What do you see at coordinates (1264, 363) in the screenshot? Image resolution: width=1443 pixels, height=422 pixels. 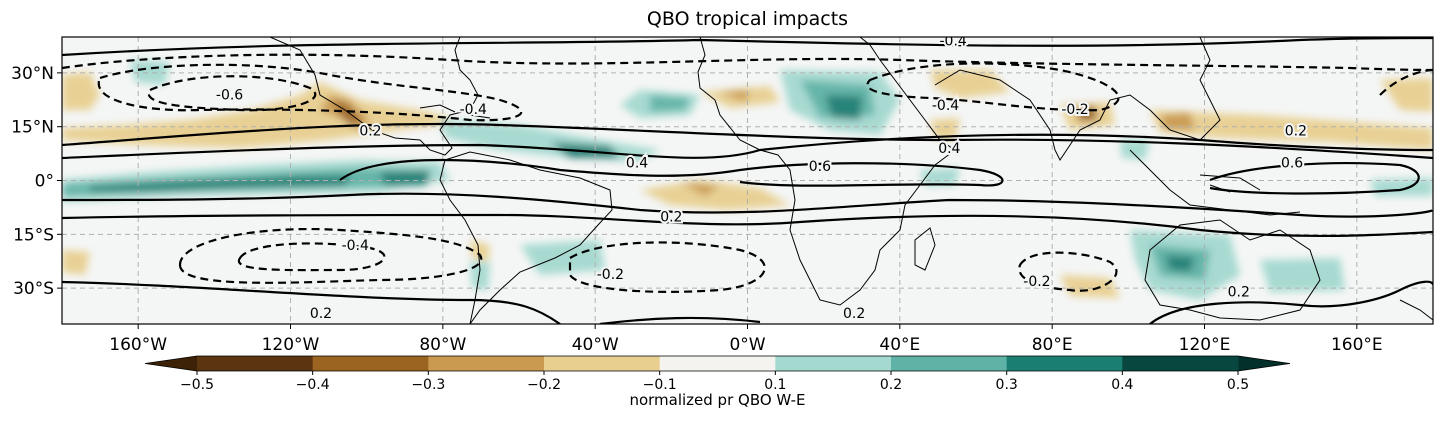 I see `colorbar-extend-max` at bounding box center [1264, 363].